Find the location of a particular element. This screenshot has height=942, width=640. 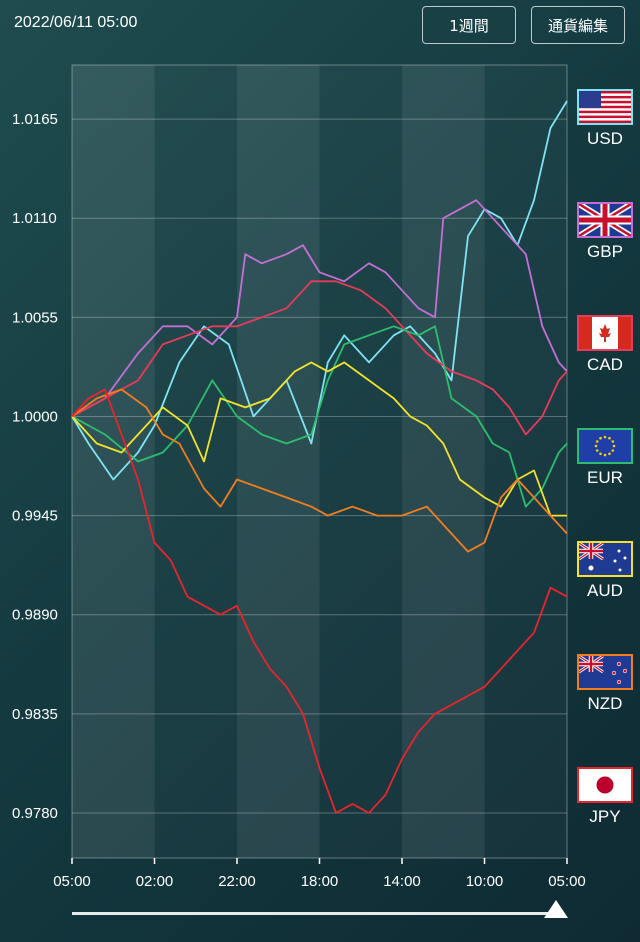

time-slider-track is located at coordinates (314, 913).